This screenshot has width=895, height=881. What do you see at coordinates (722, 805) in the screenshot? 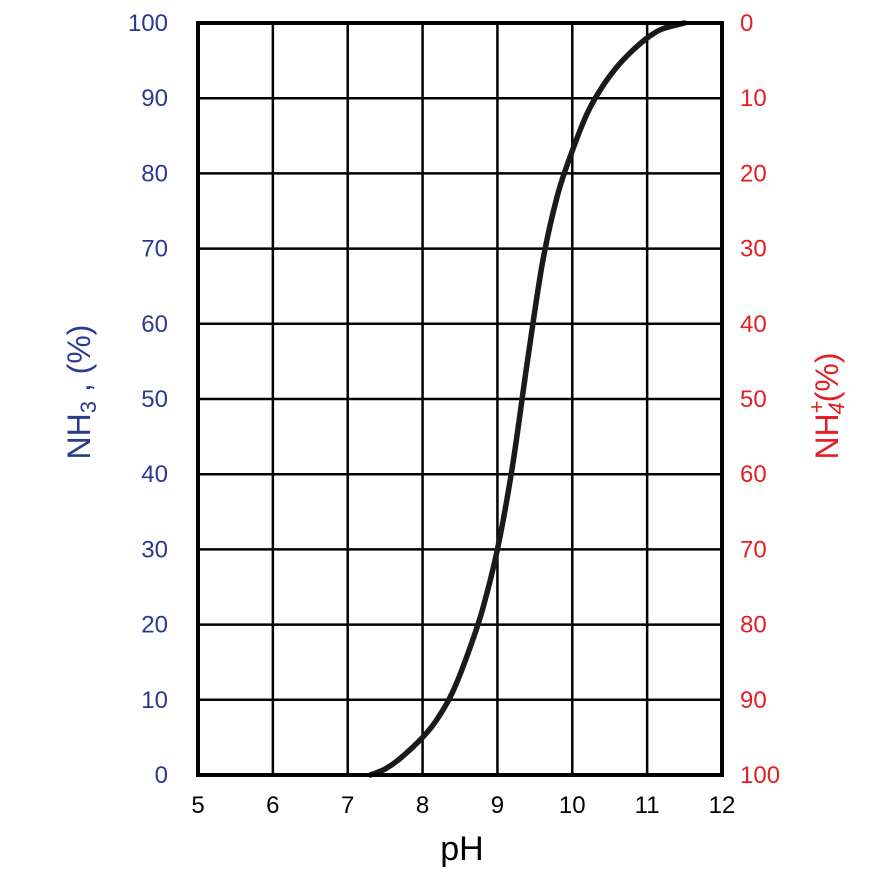
I see `x-tick-label: 12` at bounding box center [722, 805].